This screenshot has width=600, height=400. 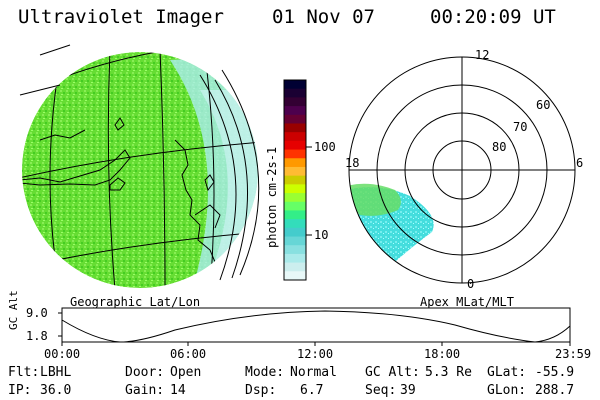 I want to click on glon-label: GLon:, so click(x=507, y=390).